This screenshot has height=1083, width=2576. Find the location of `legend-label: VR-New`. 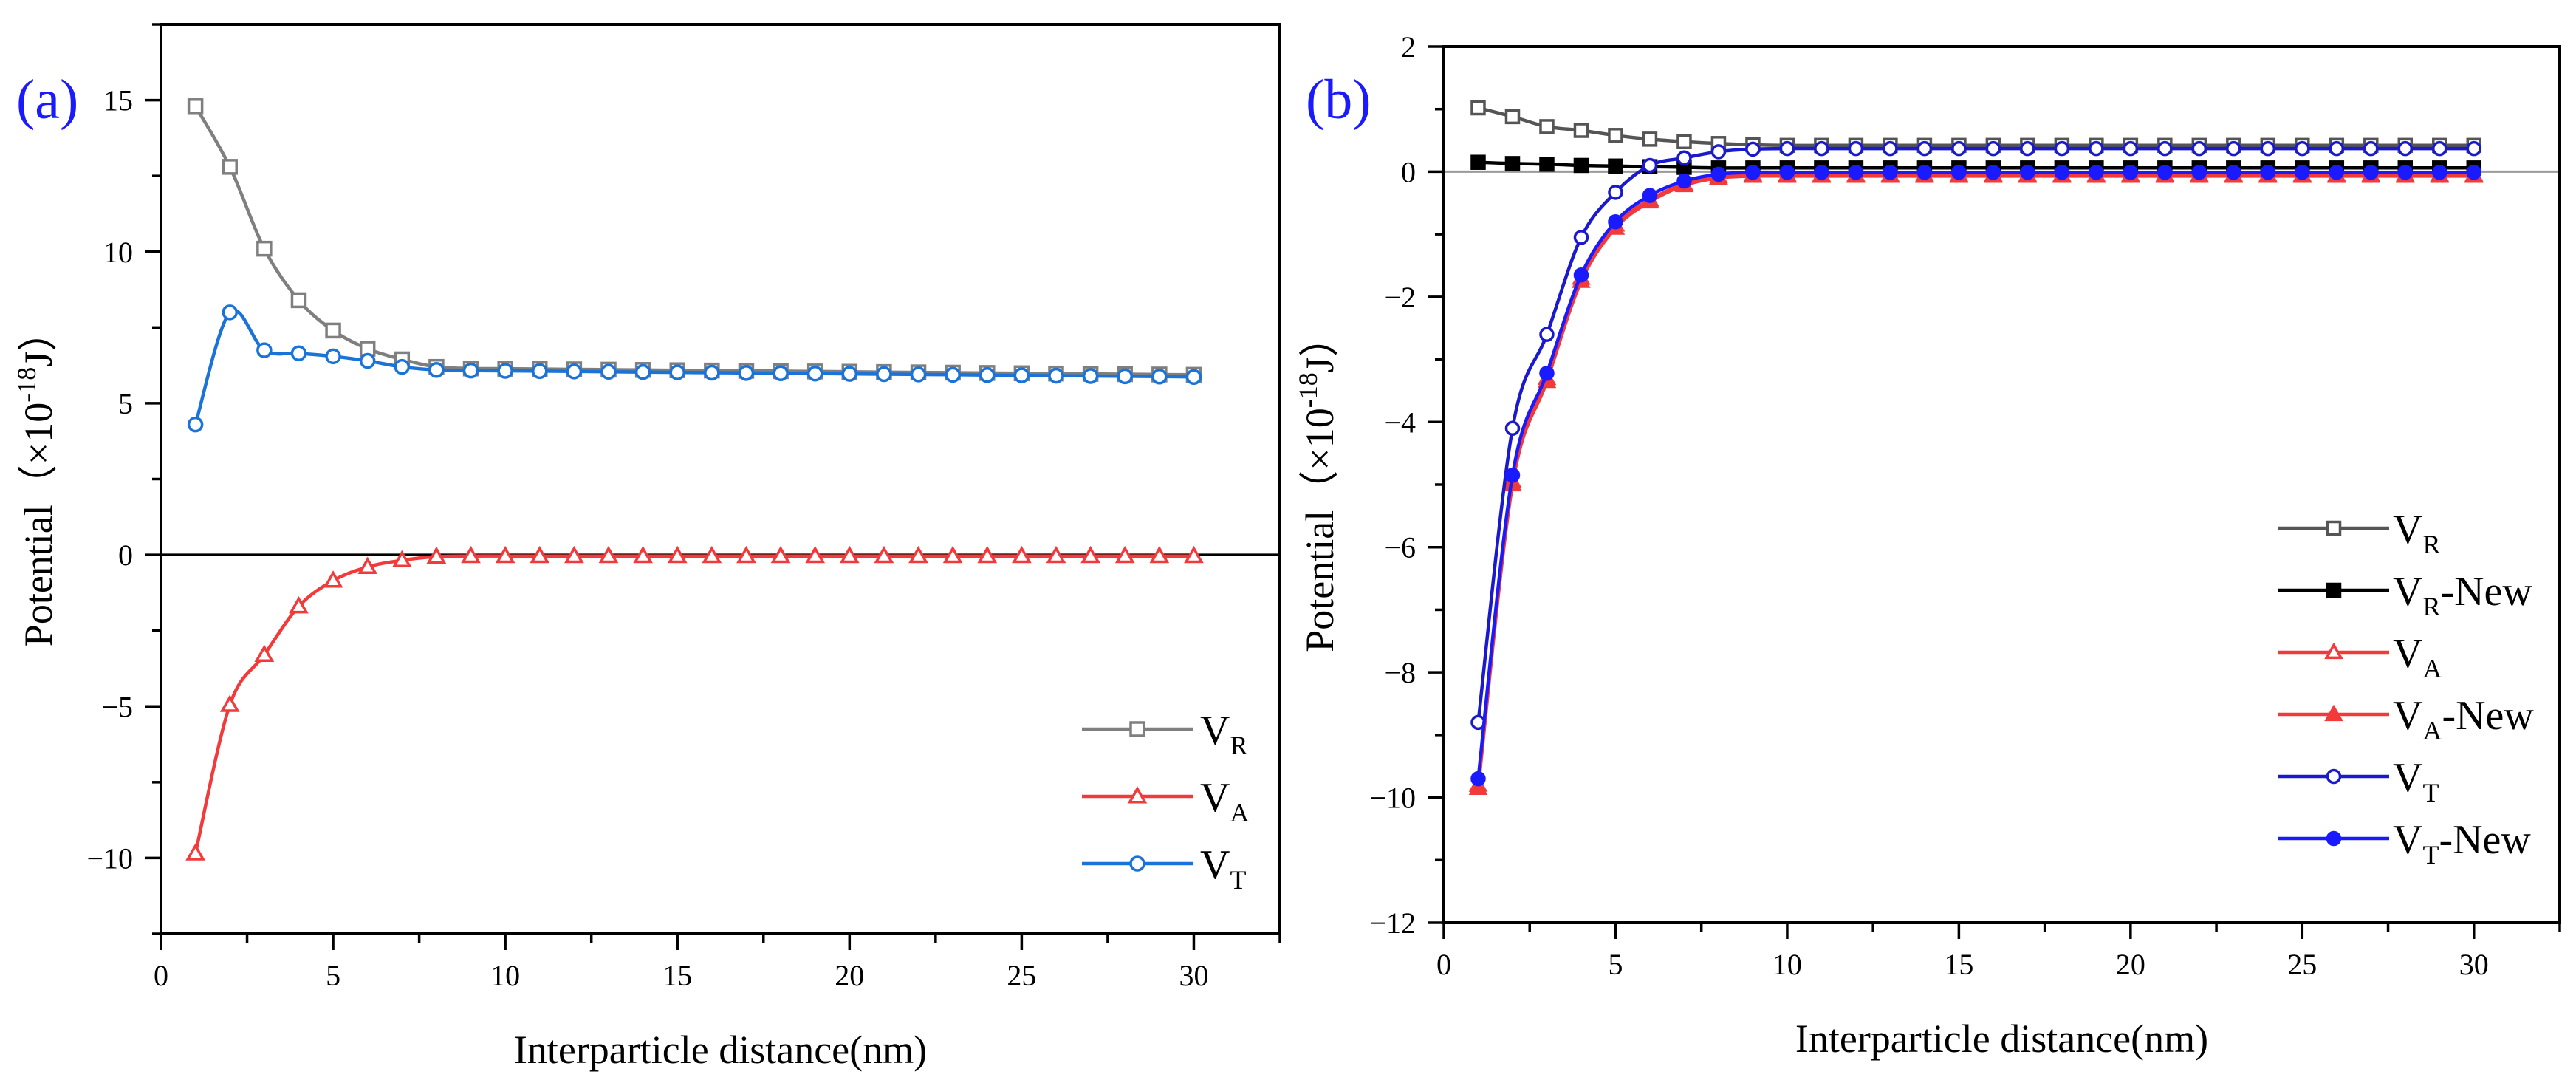

legend-label: VR-New is located at coordinates (2462, 595).